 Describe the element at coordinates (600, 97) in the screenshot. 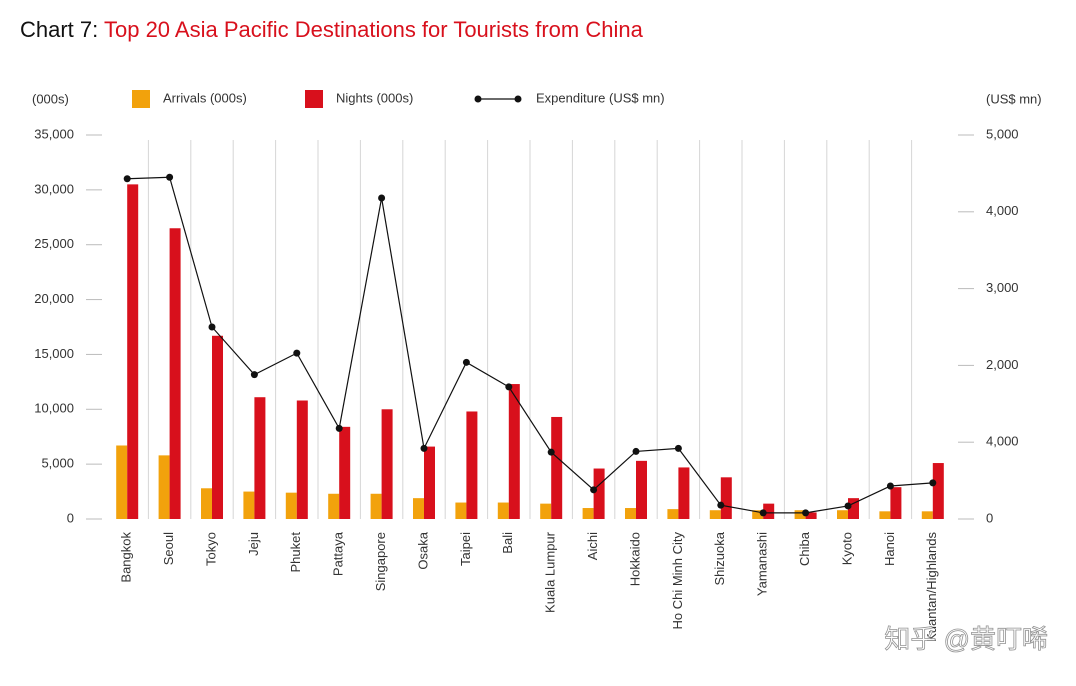

I see `legend-label: Expenditure (US$ mn)` at that location.